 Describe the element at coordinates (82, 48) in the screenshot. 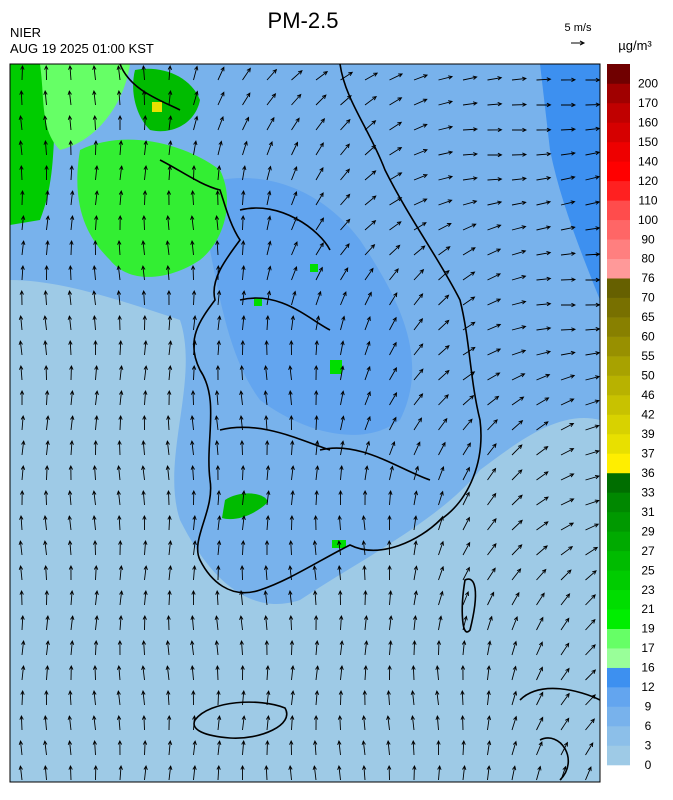

I see `timestamp: AUG 19 2025 01:00 KST` at that location.